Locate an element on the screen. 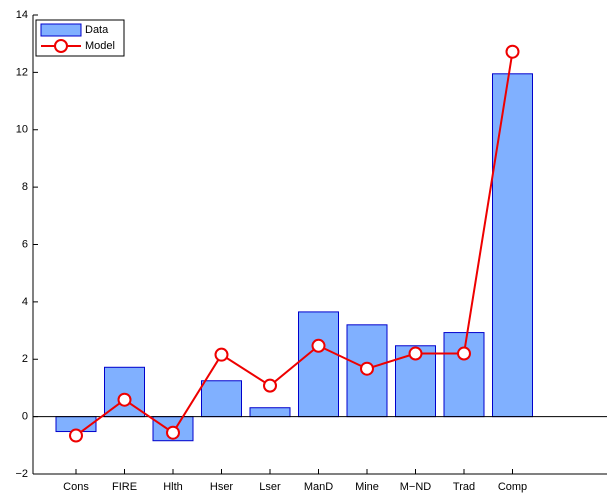  x-tick-label: Lser is located at coordinates (270, 487).